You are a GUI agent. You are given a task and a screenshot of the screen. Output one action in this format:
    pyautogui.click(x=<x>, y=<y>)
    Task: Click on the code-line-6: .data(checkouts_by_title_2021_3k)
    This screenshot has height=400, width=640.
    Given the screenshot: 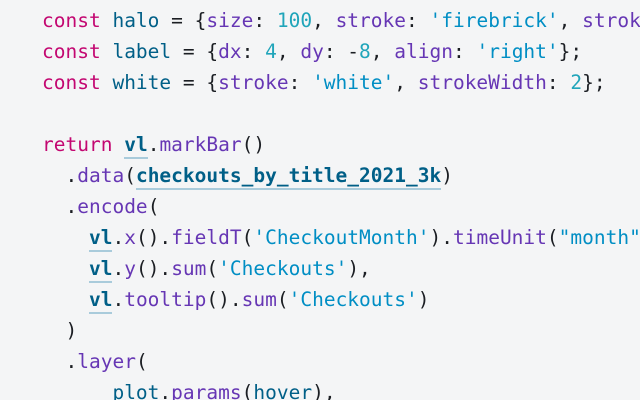 What is the action you would take?
    pyautogui.click(x=341, y=175)
    